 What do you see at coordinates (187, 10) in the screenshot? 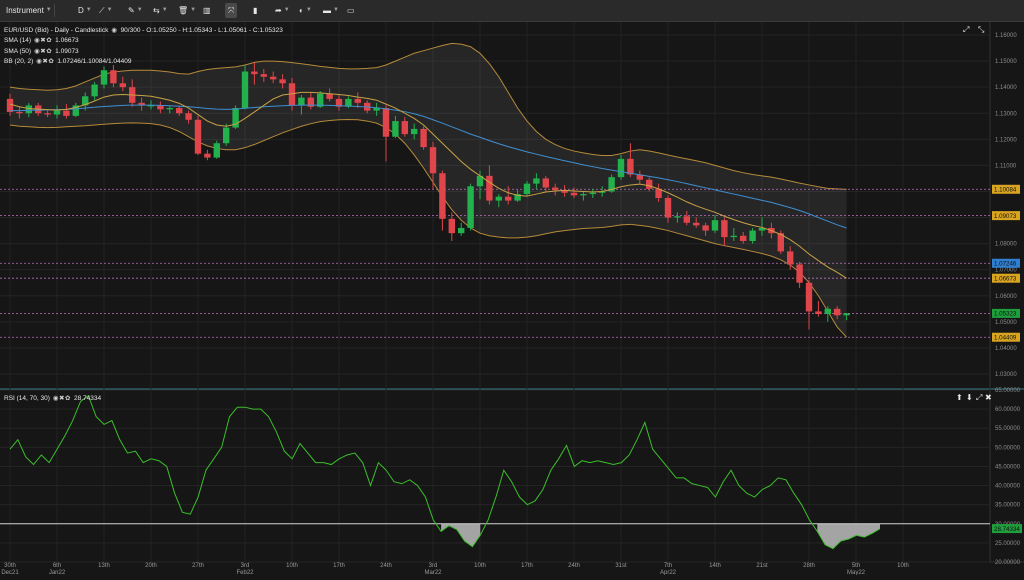
I see `trash-button: 🗑 ▼` at bounding box center [187, 10].